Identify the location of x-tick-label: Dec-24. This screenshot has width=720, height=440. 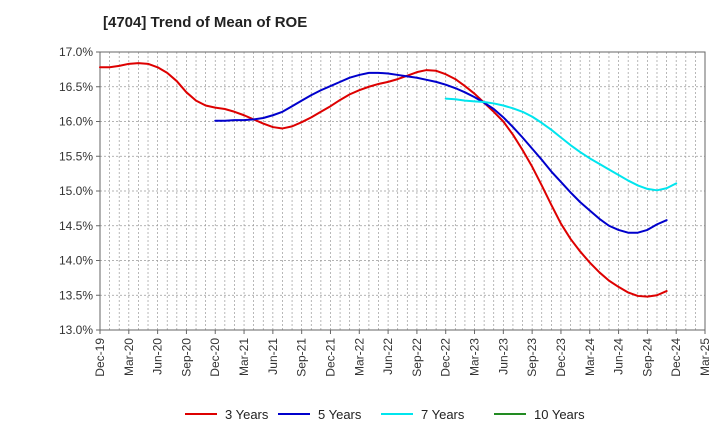
(676, 357).